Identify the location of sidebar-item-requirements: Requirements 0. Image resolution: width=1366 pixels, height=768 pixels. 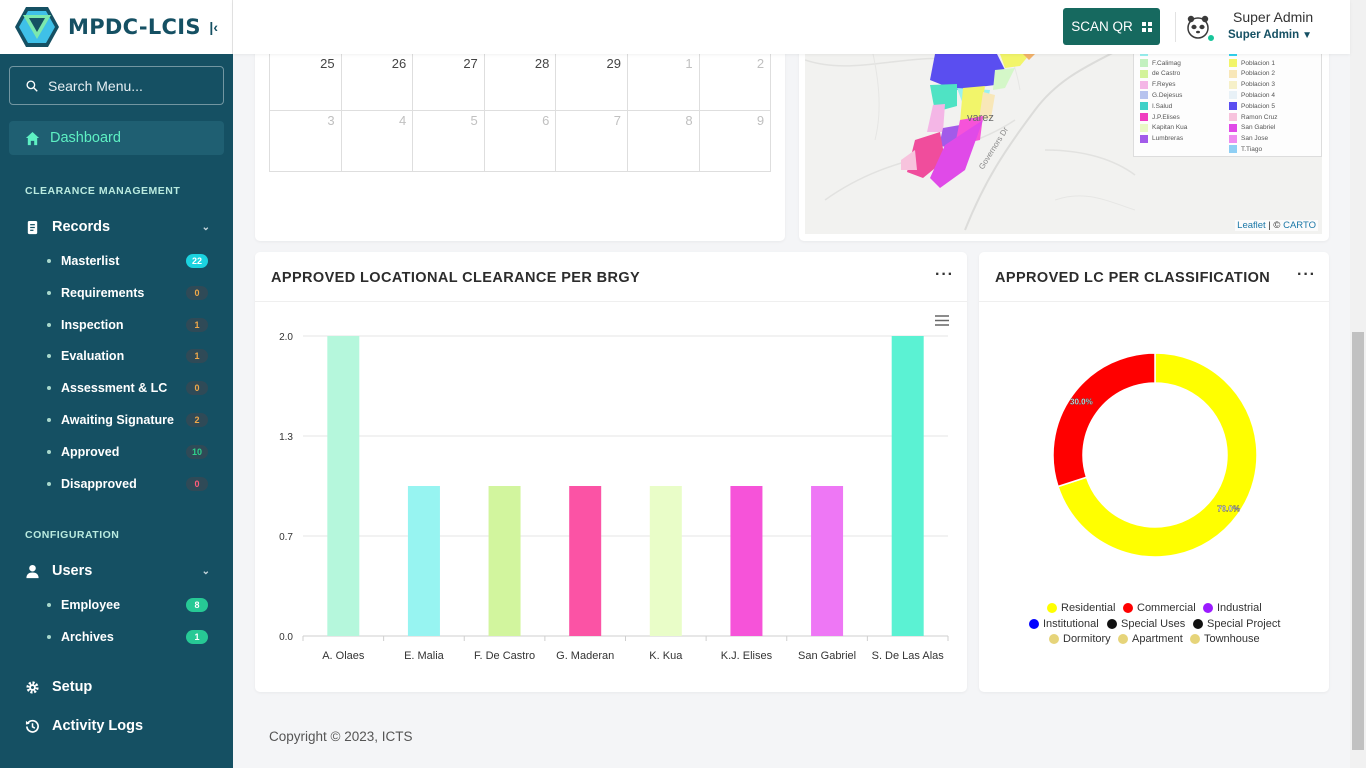
(127, 292).